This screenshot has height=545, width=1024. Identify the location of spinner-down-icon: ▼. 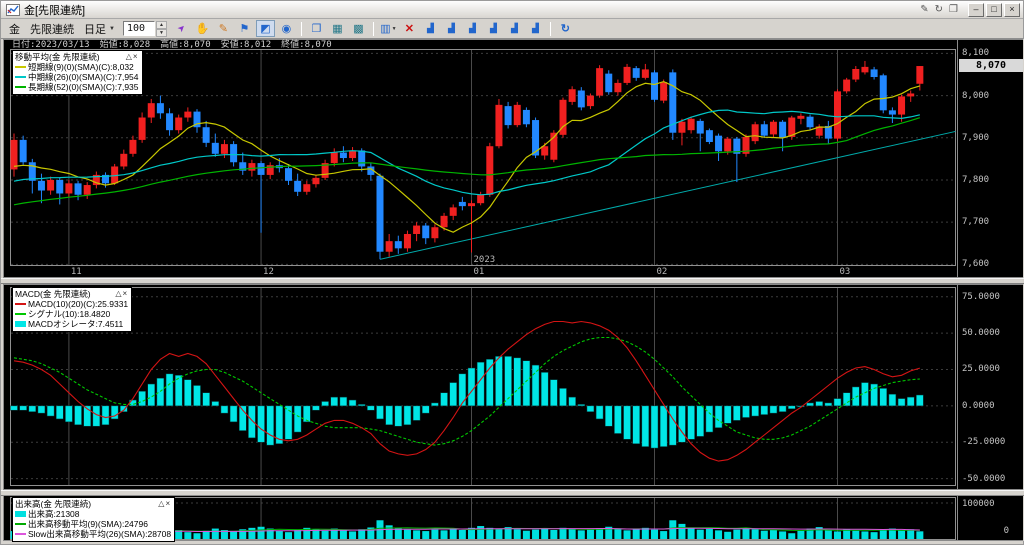
(161, 32).